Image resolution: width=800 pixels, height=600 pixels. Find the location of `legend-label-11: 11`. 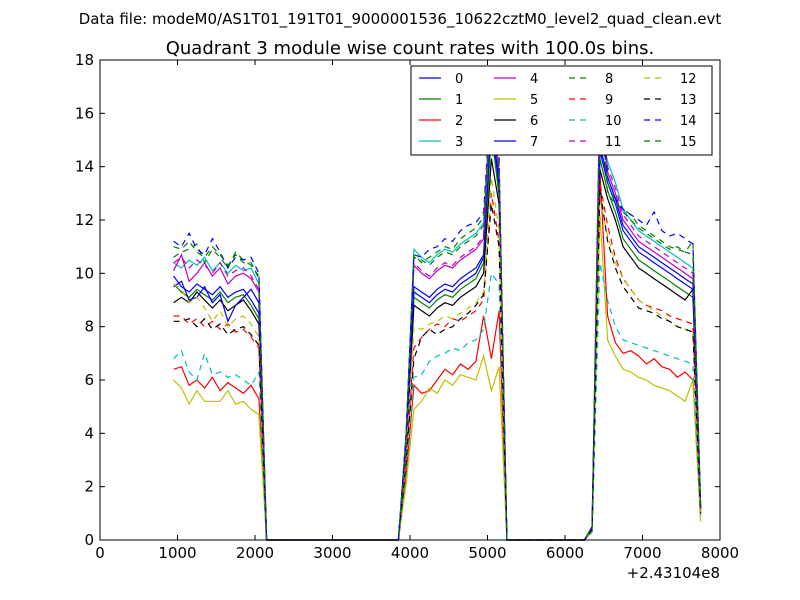

legend-label-11: 11 is located at coordinates (613, 142).